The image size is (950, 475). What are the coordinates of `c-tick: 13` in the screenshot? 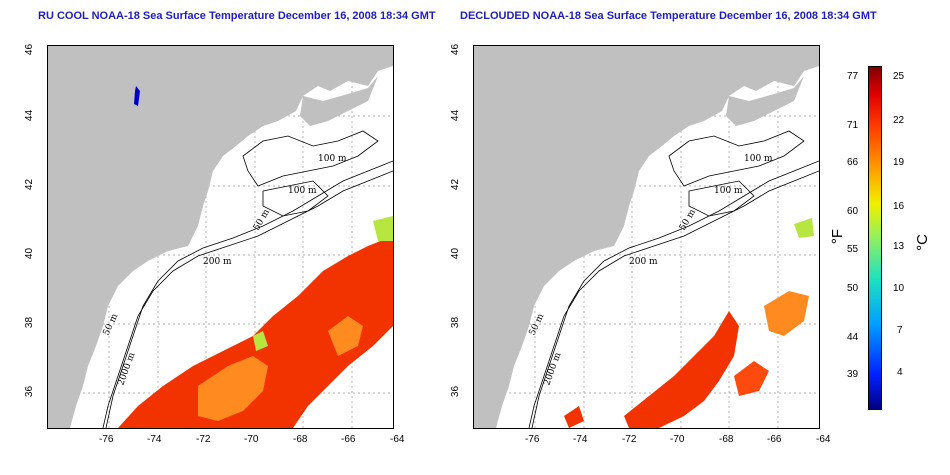 It's located at (899, 246).